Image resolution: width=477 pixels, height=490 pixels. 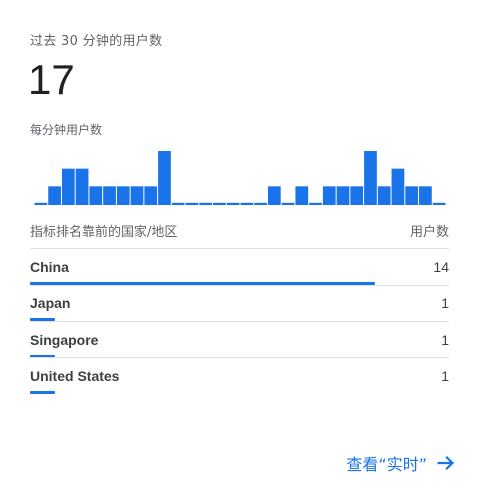 I want to click on arrow-right-icon, so click(x=446, y=463).